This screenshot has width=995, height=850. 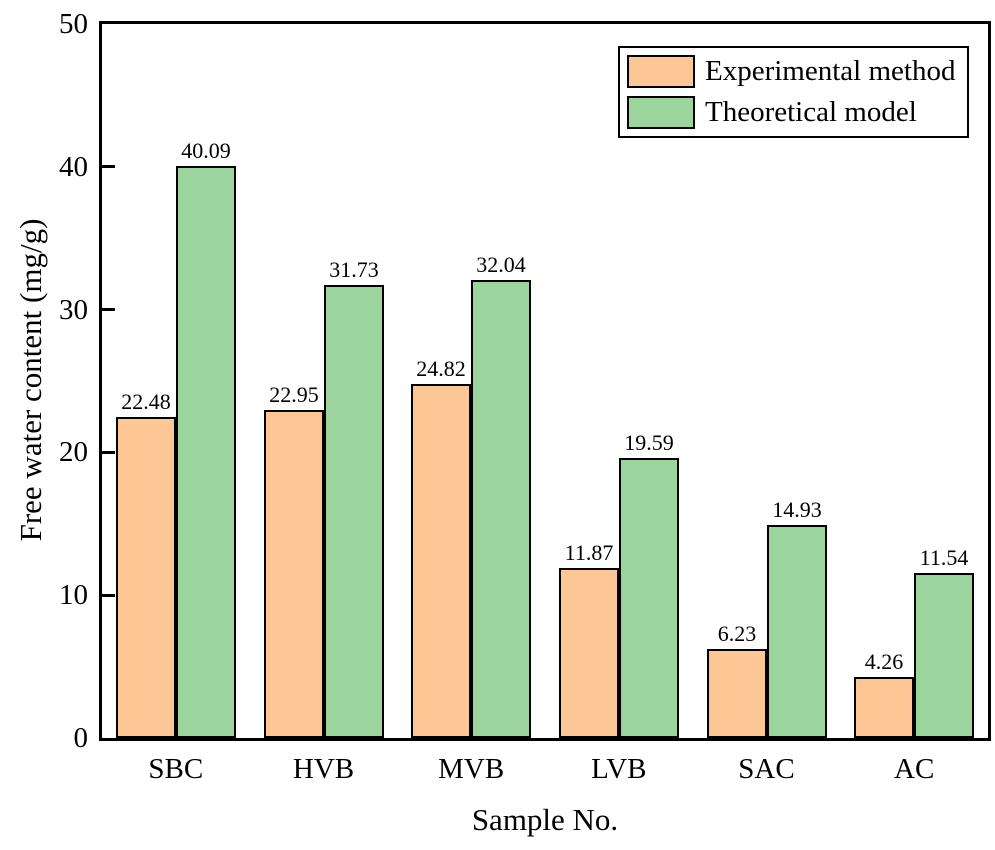 What do you see at coordinates (619, 769) in the screenshot?
I see `x-tick-label-lvb: LVB` at bounding box center [619, 769].